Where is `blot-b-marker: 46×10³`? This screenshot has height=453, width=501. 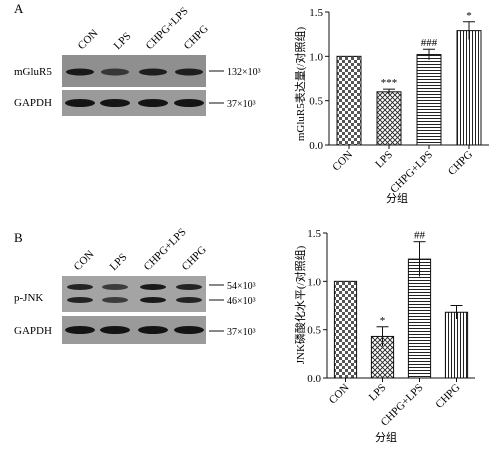 blot-b-marker: 46×10³ is located at coordinates (241, 301).